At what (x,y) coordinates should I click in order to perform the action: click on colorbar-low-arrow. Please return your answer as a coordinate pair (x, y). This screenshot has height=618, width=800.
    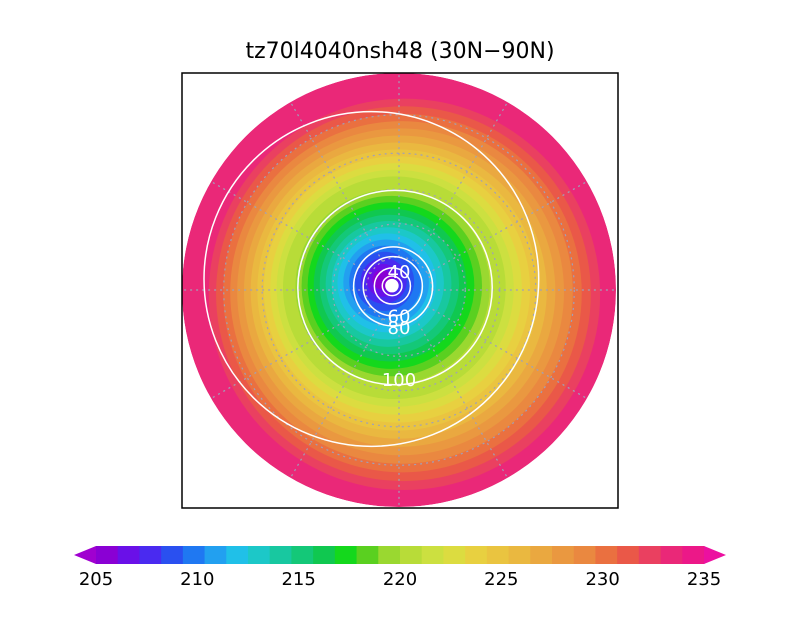
    Looking at the image, I should click on (85, 555).